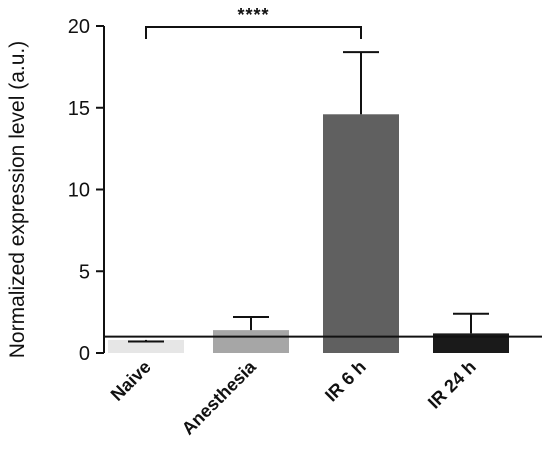  What do you see at coordinates (361, 233) in the screenshot?
I see `bar-ir-6-h` at bounding box center [361, 233].